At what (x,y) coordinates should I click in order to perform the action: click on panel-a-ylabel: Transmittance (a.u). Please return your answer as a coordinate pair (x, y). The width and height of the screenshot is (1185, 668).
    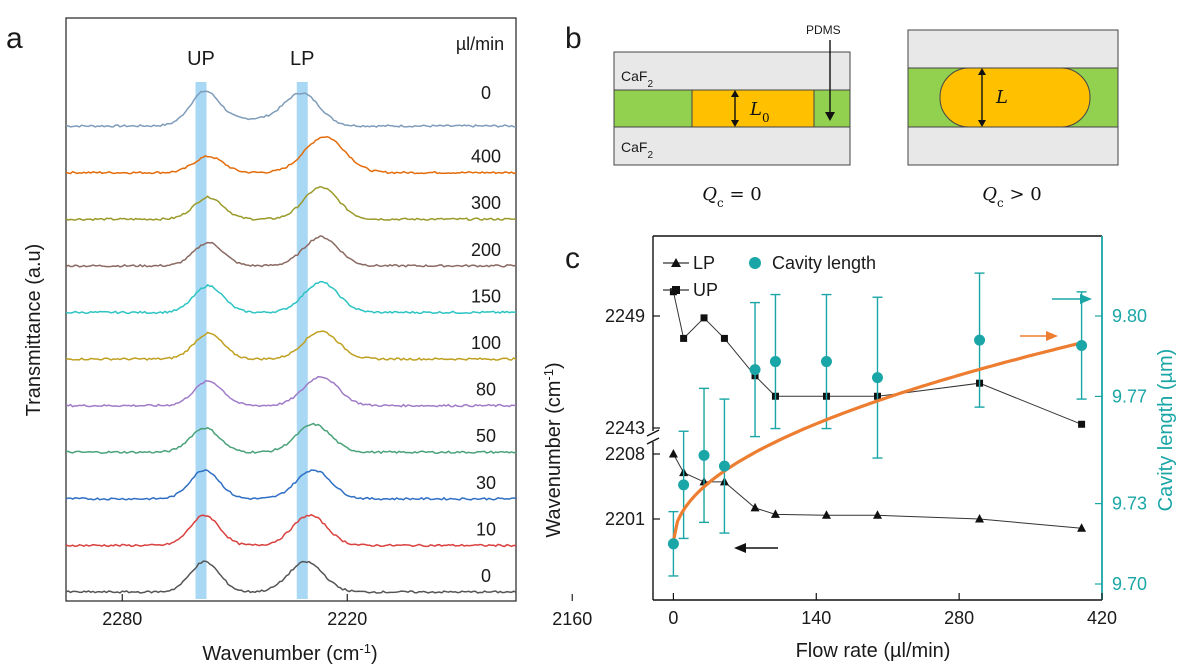
    Looking at the image, I should click on (34, 330).